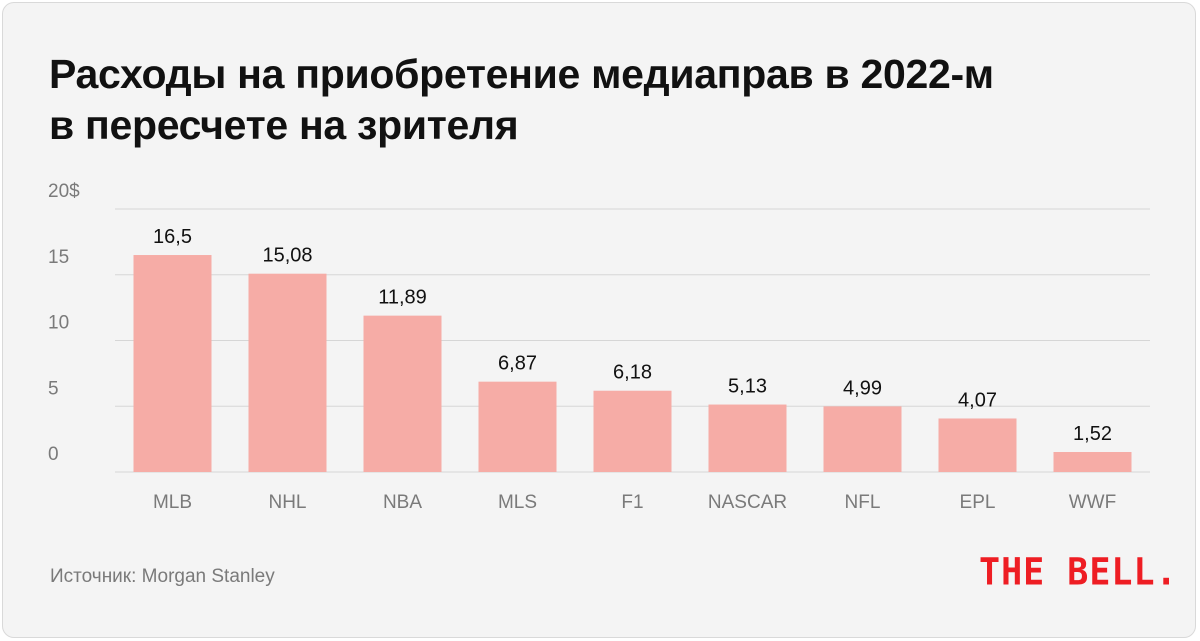  Describe the element at coordinates (58, 323) in the screenshot. I see `y-tick-label: 10` at that location.